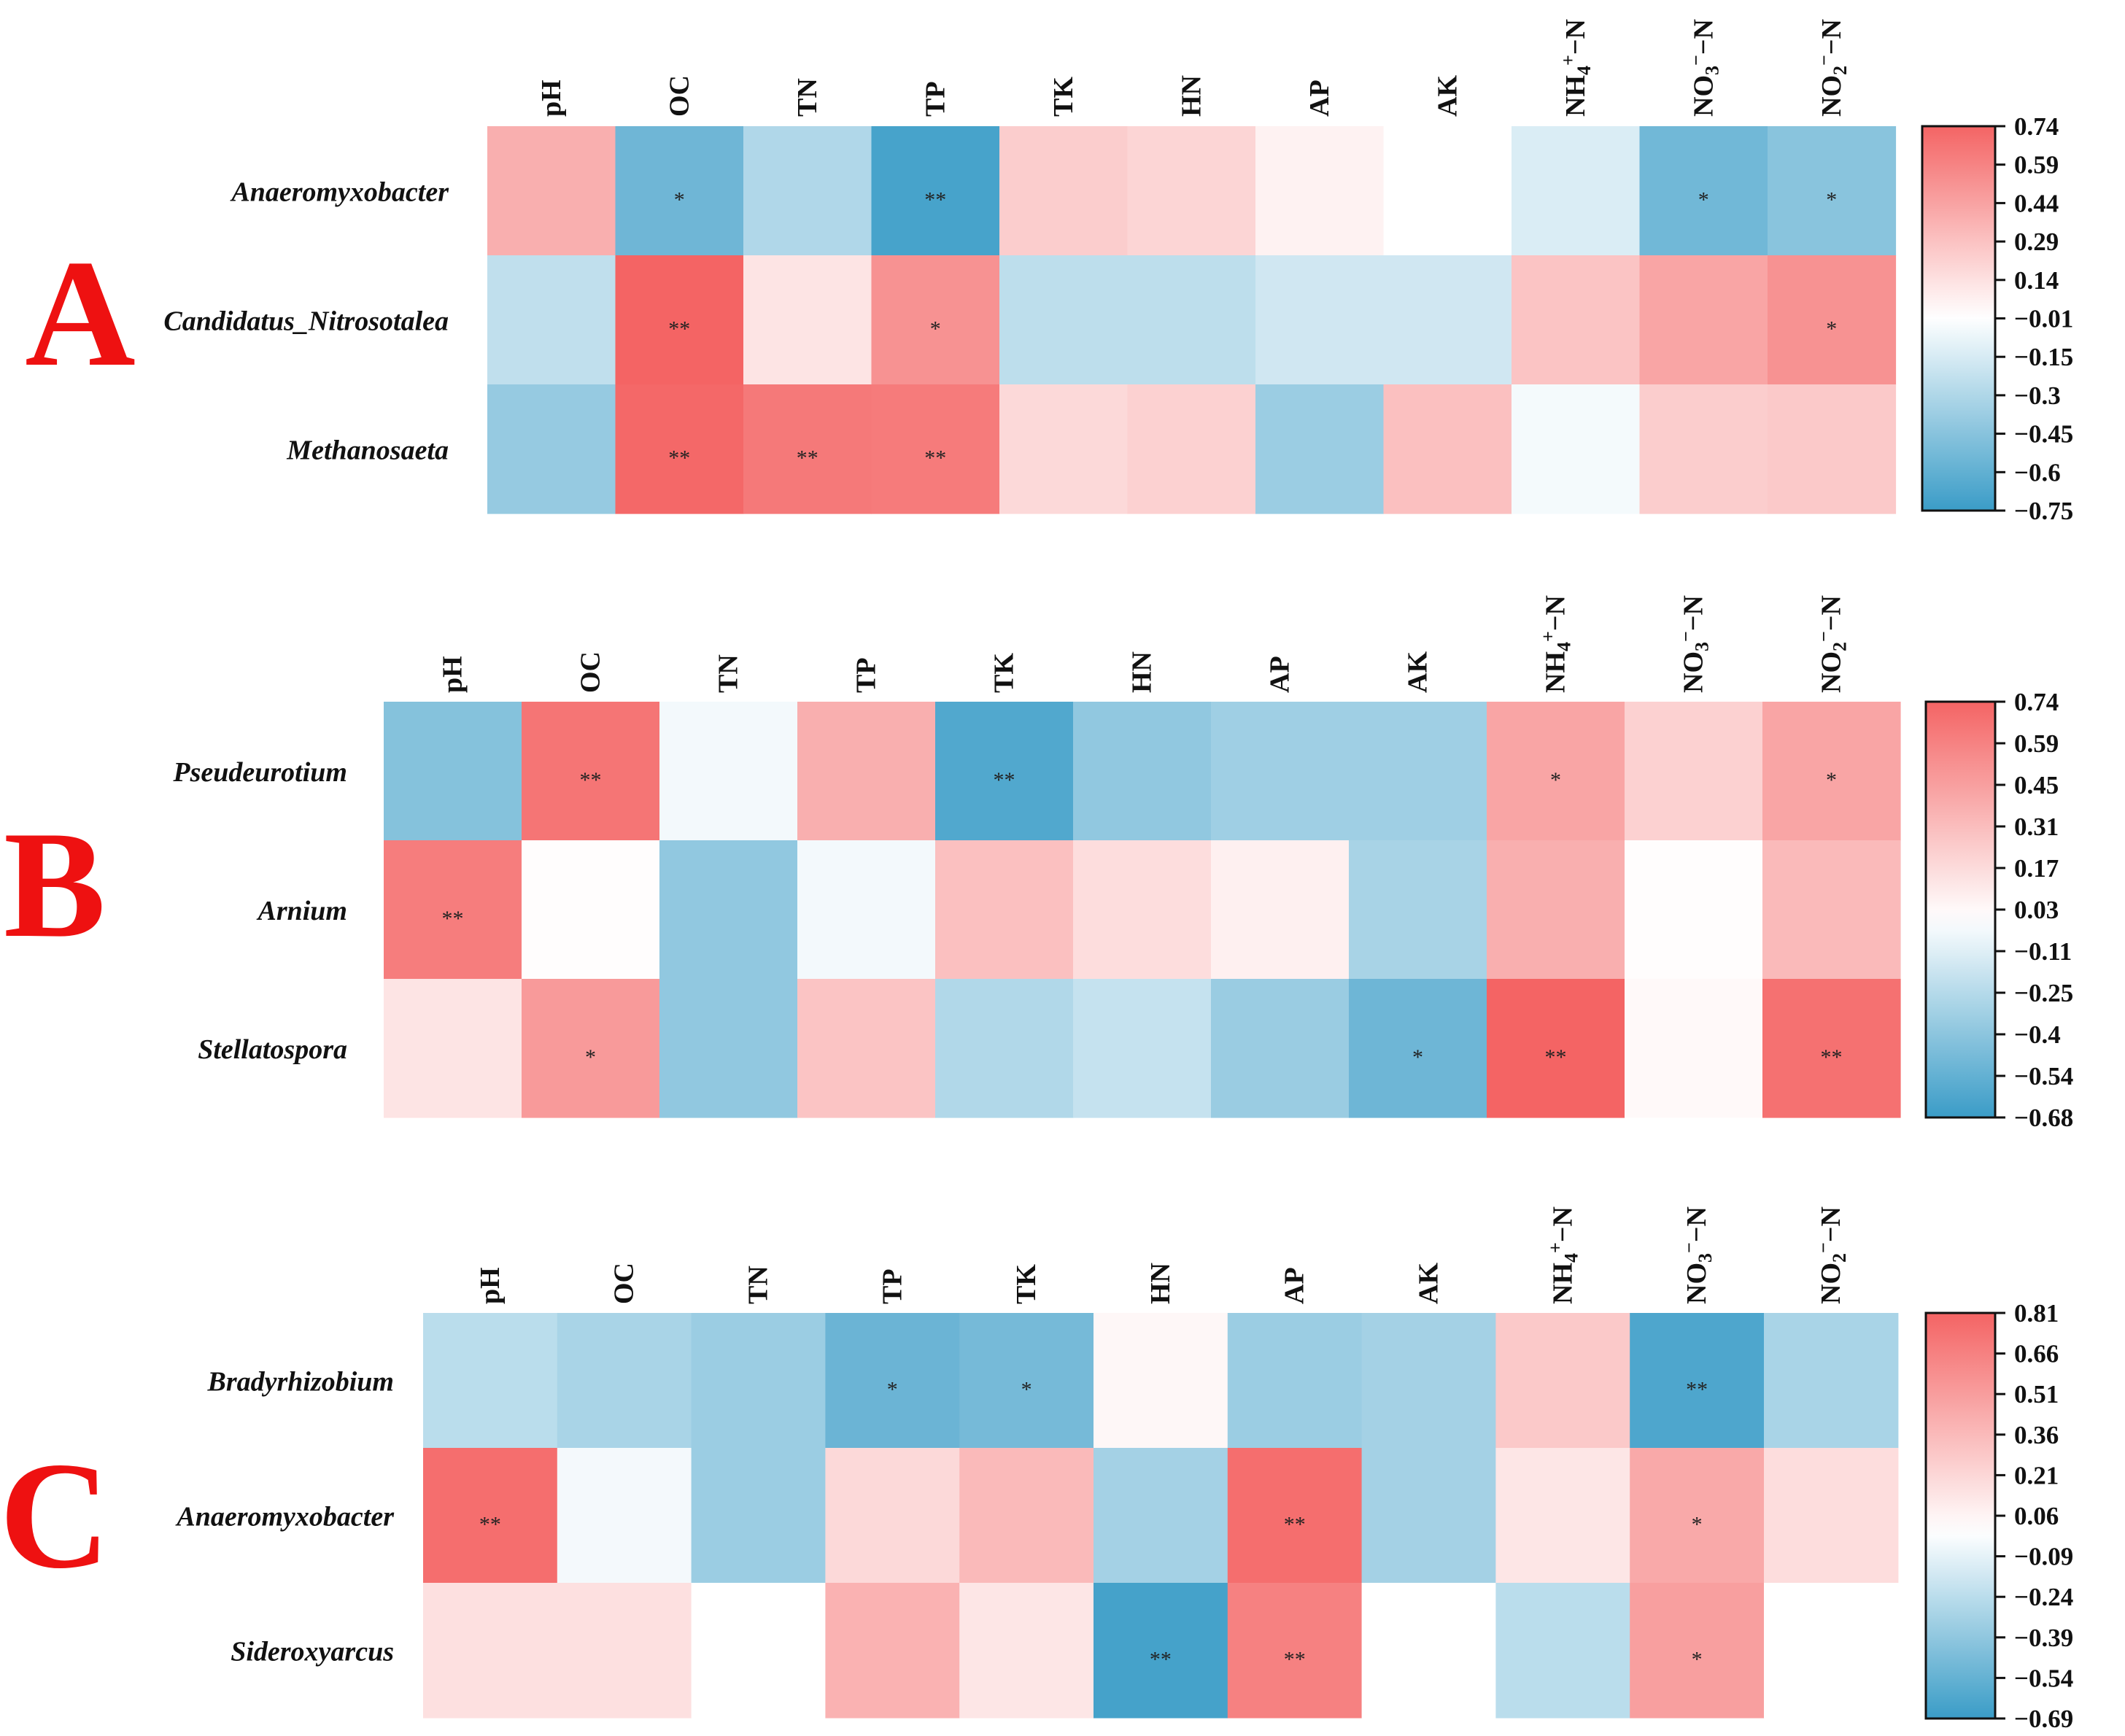 This screenshot has width=2125, height=1736. Describe the element at coordinates (2037, 1034) in the screenshot. I see `colorbar-tick-label-1-8: −0.4` at that location.